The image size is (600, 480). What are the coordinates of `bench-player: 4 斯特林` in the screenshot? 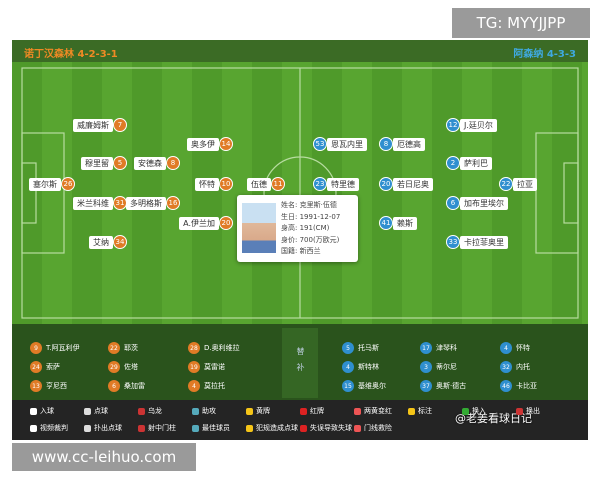 It's located at (360, 367).